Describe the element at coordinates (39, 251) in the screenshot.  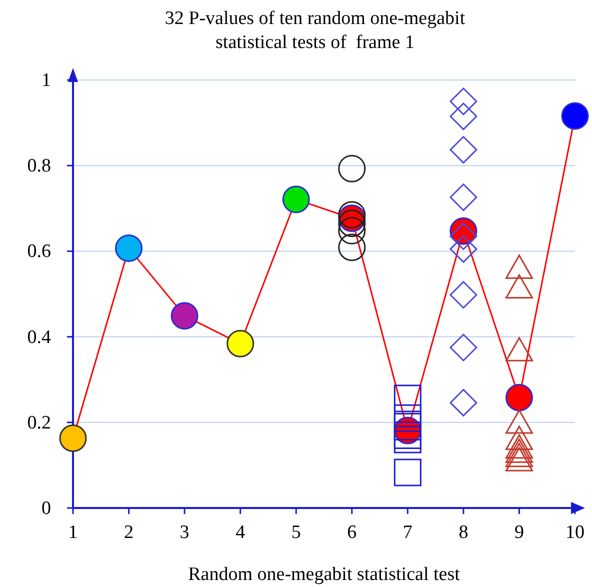
I see `y-tick-label: 0.6` at that location.